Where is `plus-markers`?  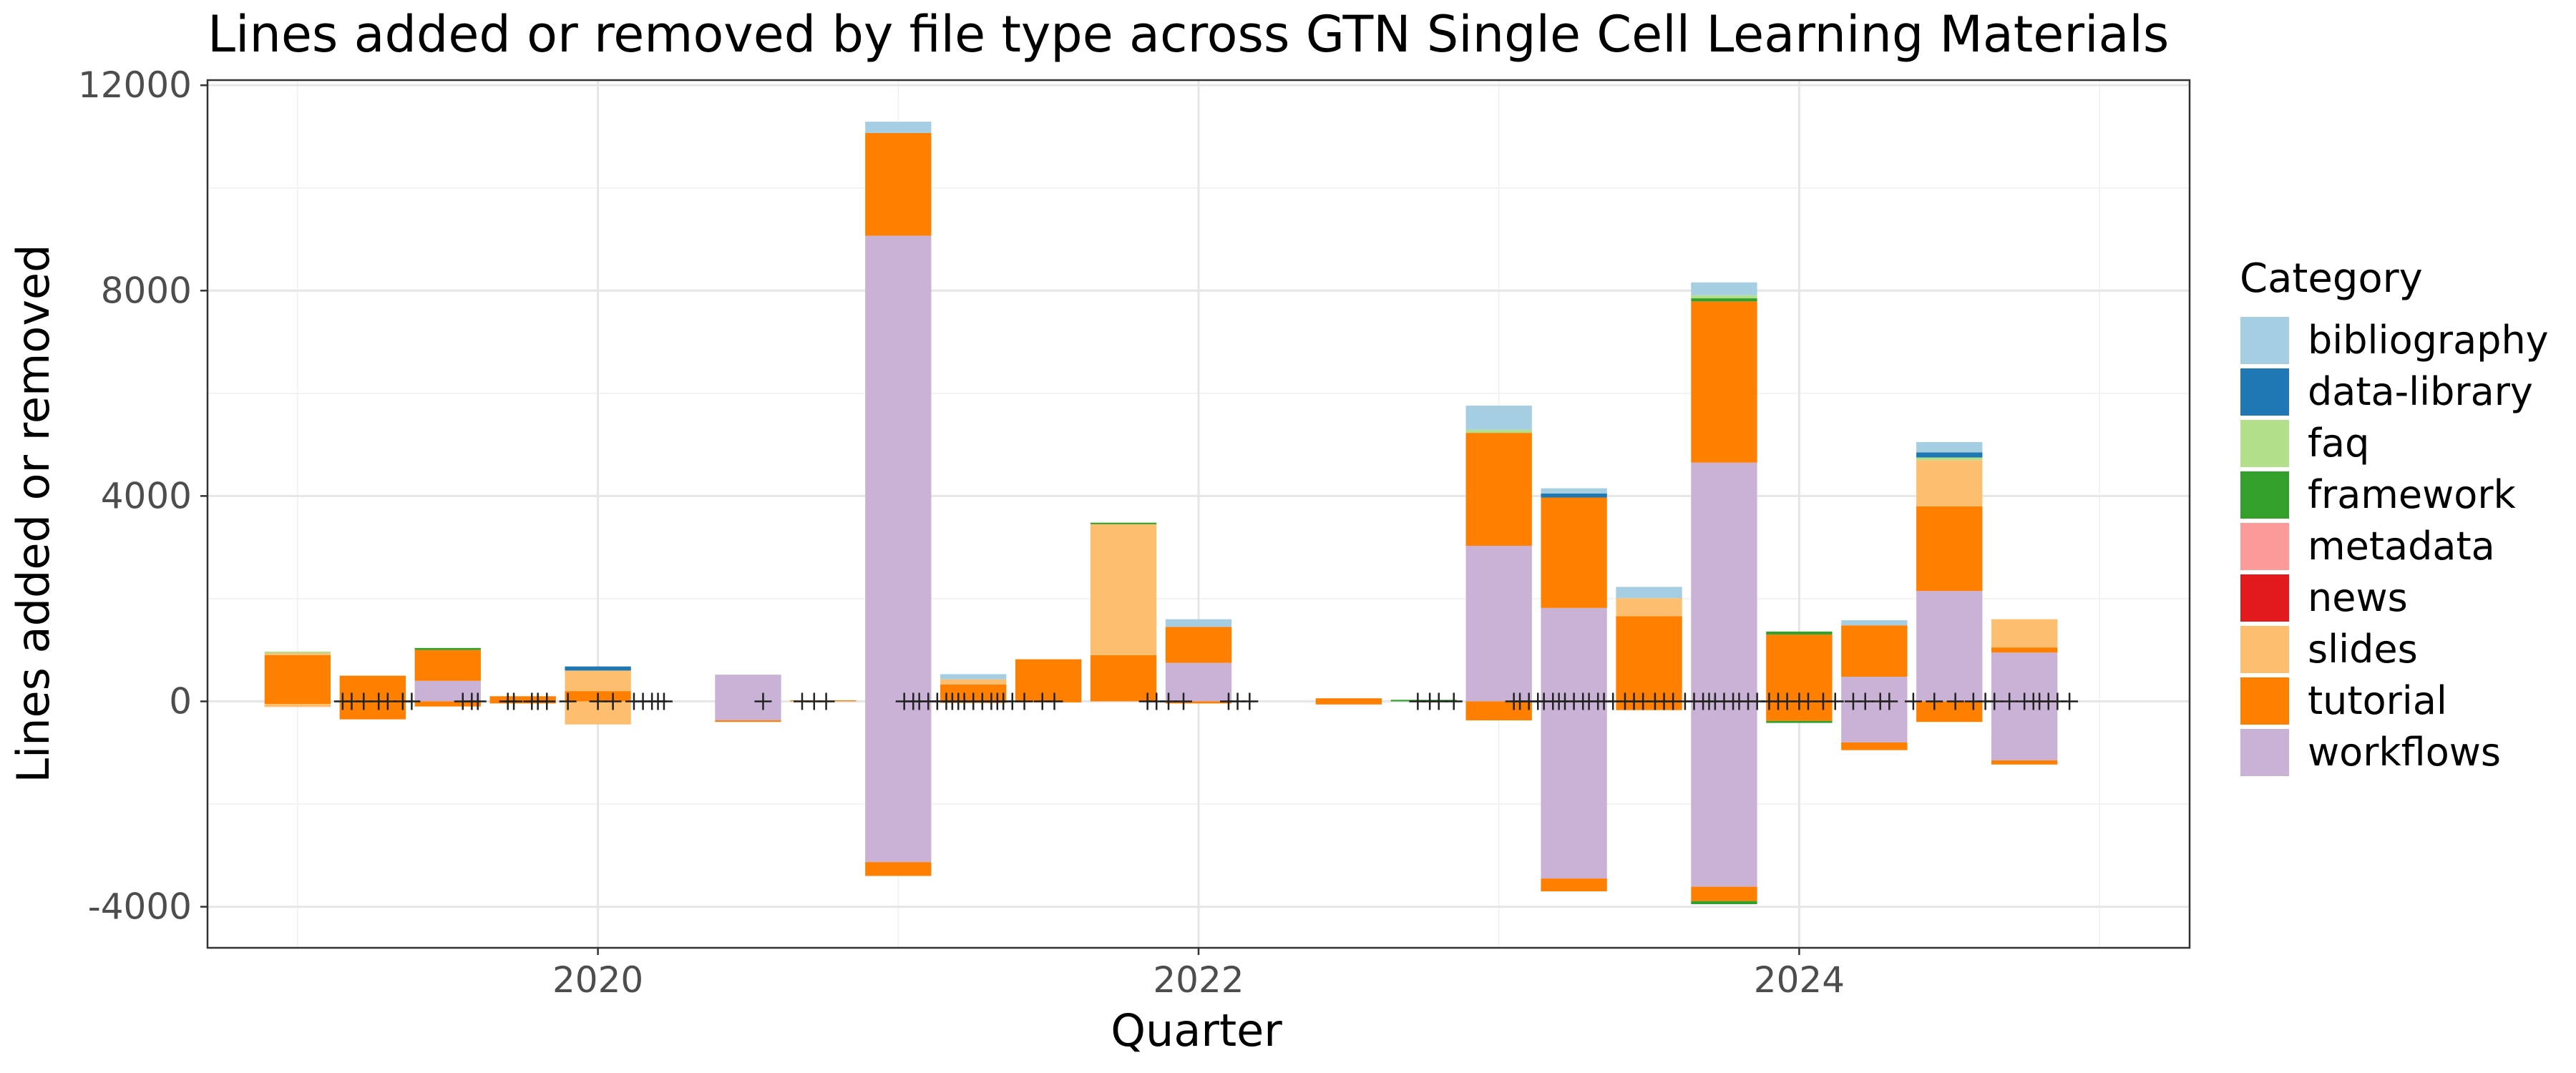
plus-markers is located at coordinates (1206, 701).